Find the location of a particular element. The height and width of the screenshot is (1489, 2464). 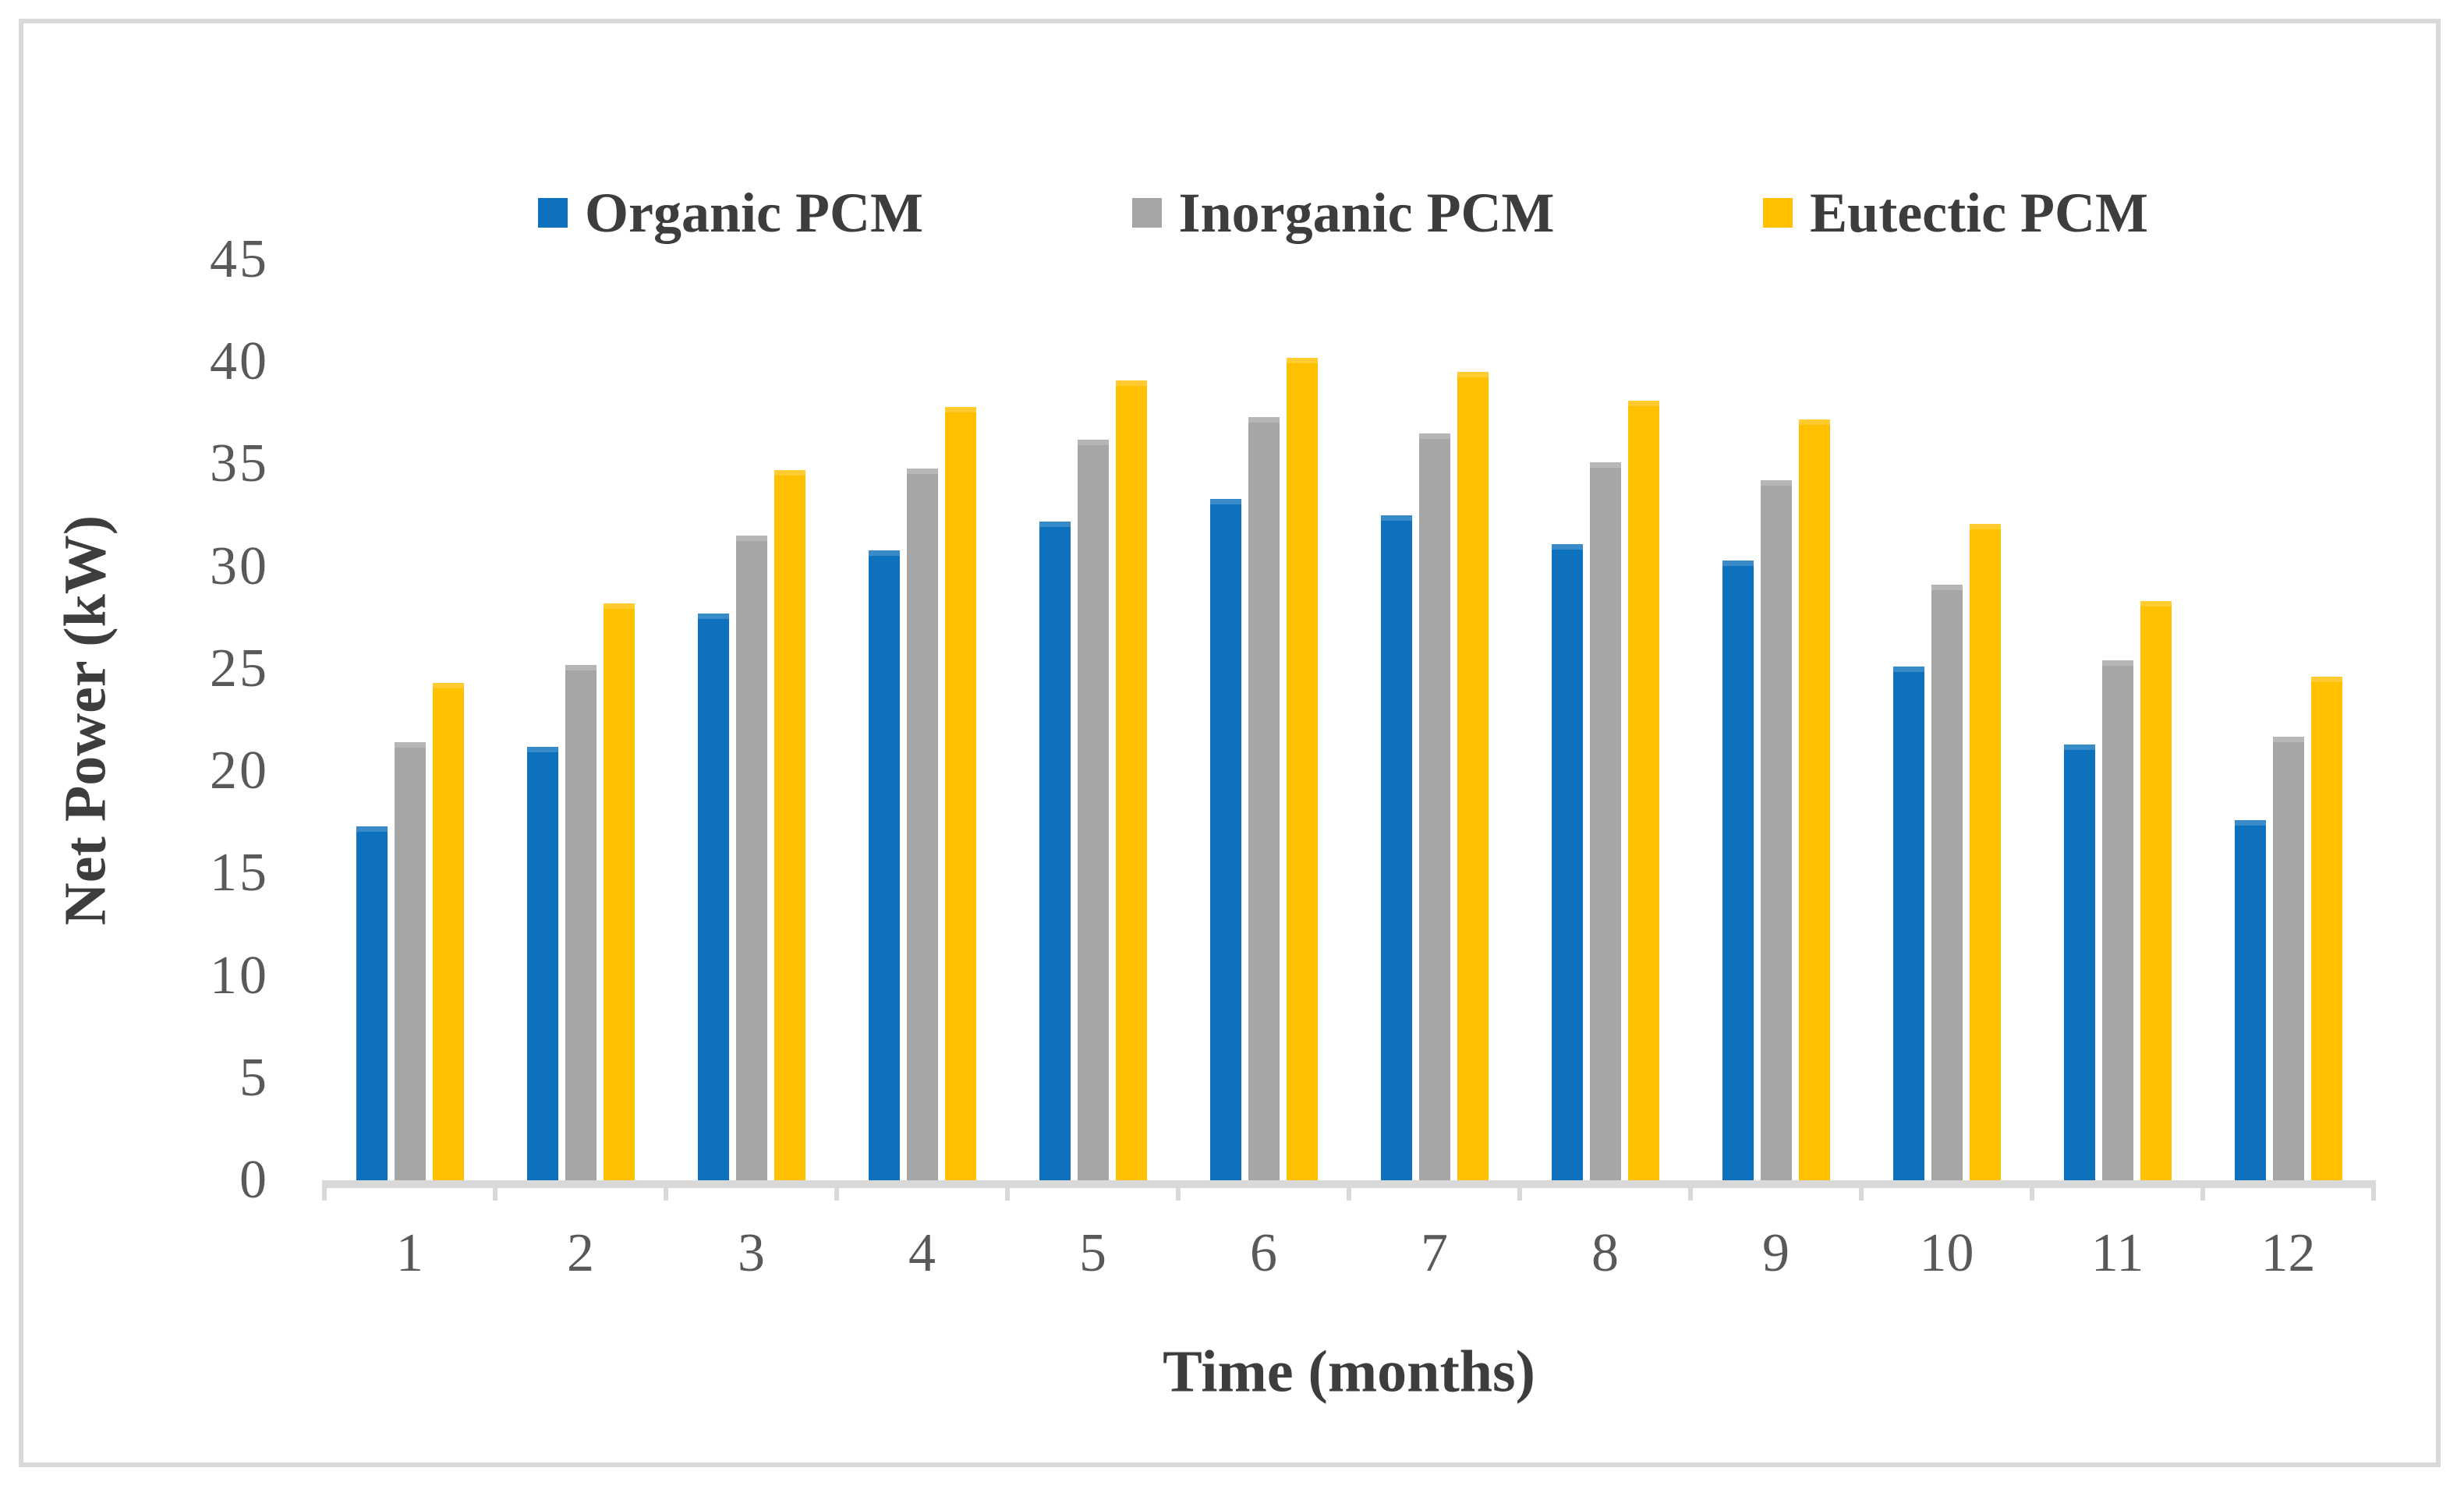

y-tick-label: 45 is located at coordinates (240, 259).